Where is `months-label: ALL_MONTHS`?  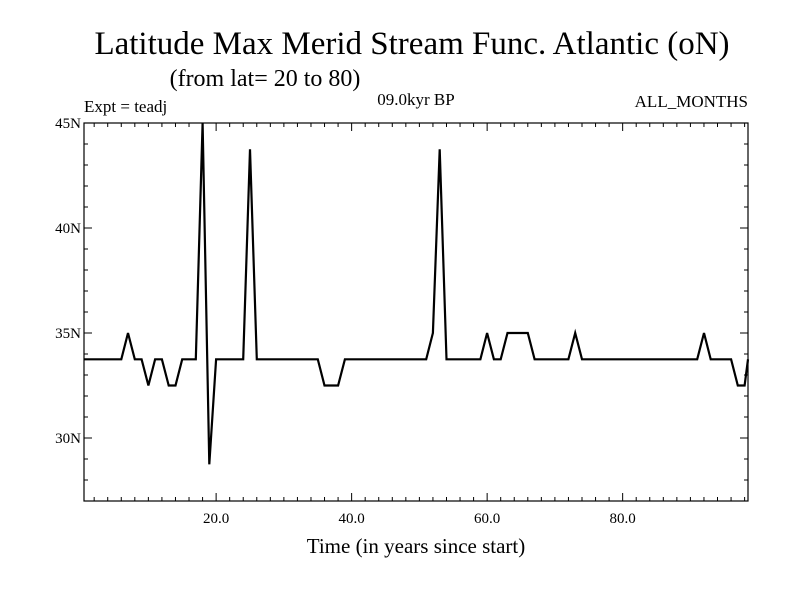
months-label: ALL_MONTHS is located at coordinates (691, 101).